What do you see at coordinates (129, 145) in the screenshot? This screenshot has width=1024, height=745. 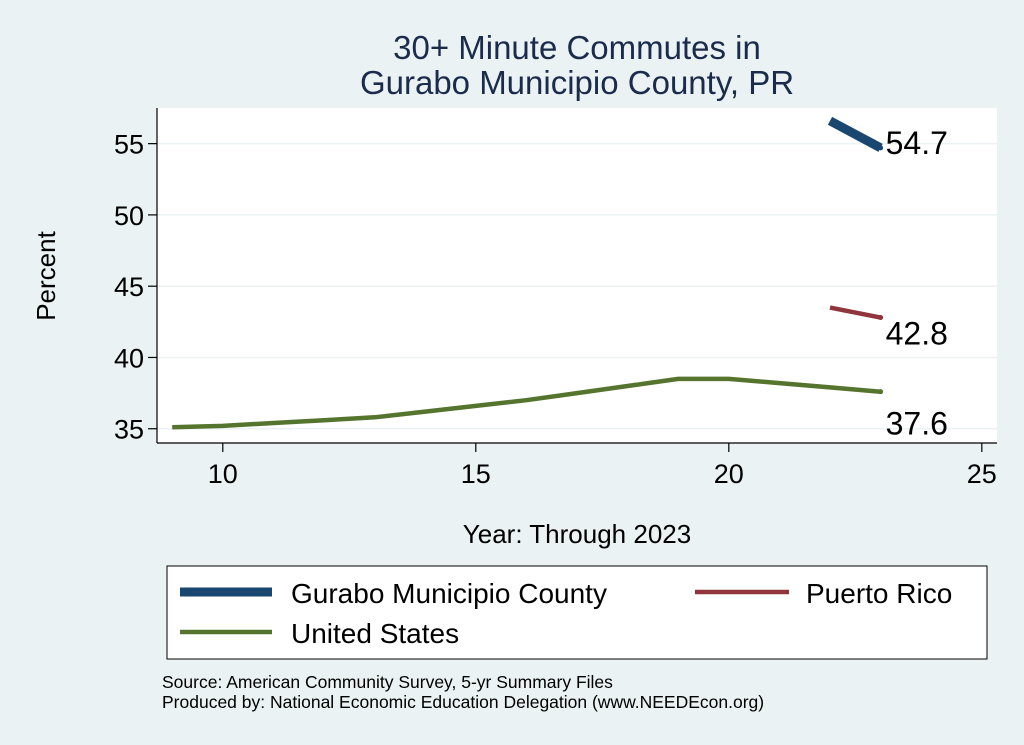 I see `y-tick-label-55: 55` at bounding box center [129, 145].